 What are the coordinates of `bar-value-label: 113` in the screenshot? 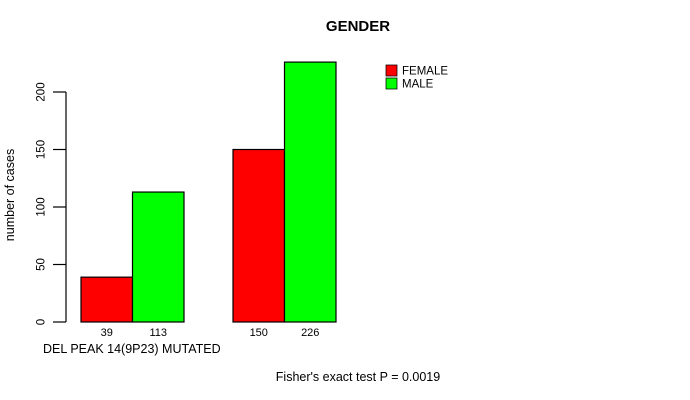 It's located at (158, 333).